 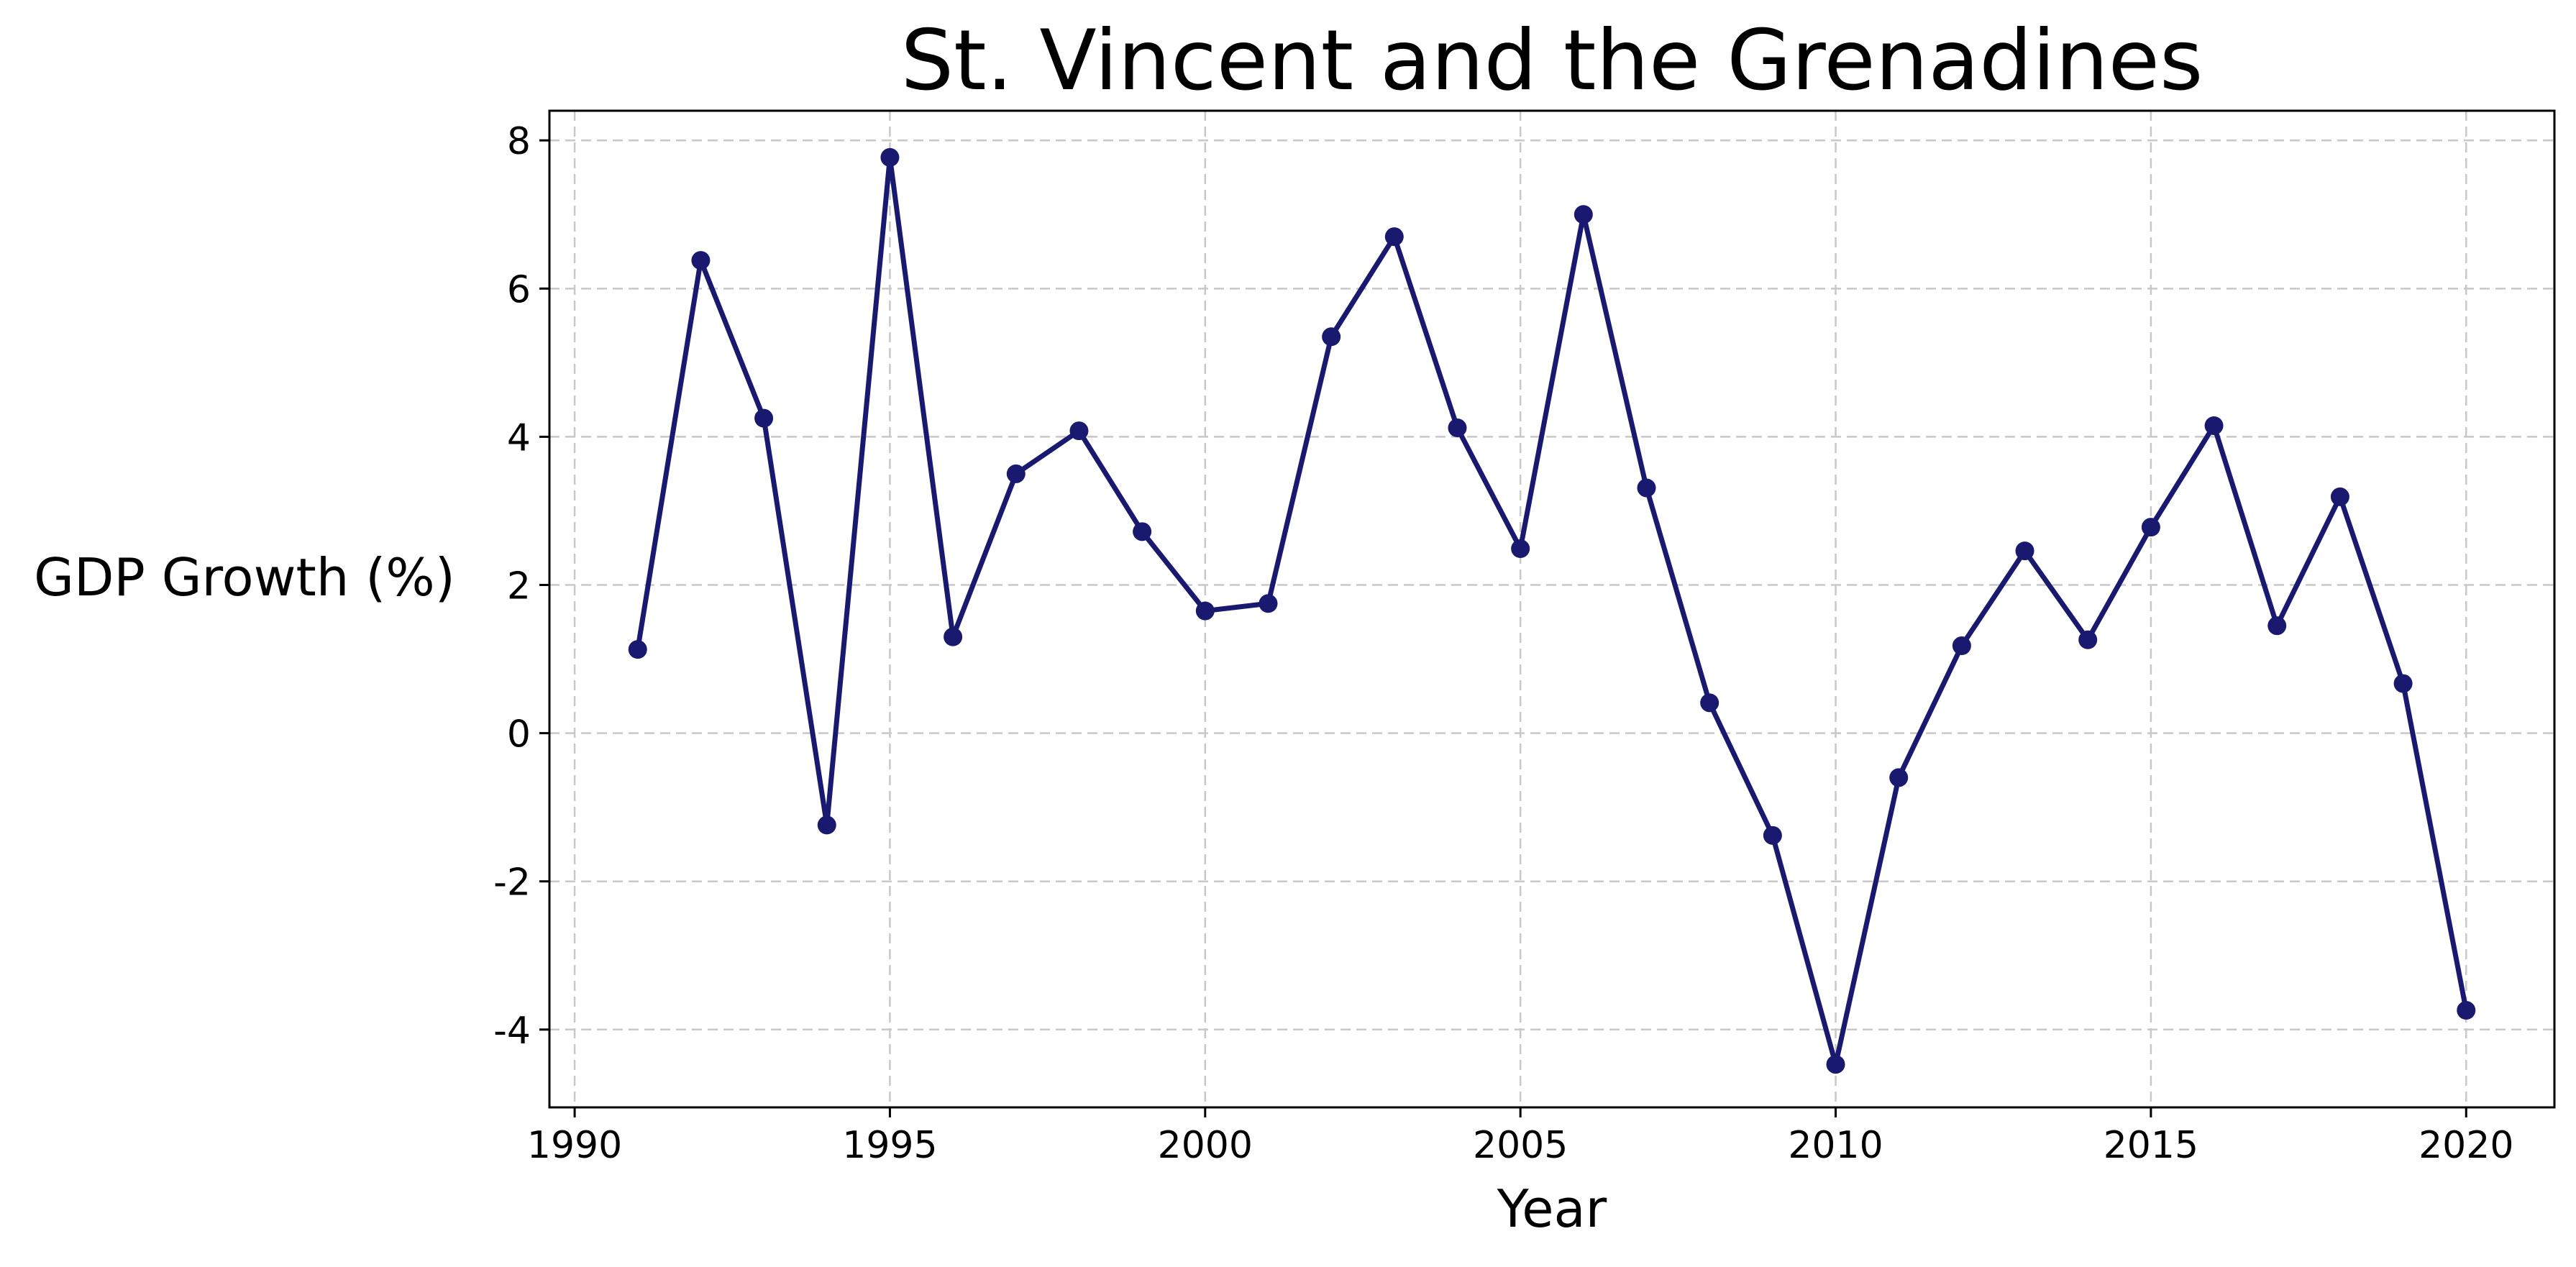 What do you see at coordinates (1205, 1145) in the screenshot?
I see `x-tick-label: 2000` at bounding box center [1205, 1145].